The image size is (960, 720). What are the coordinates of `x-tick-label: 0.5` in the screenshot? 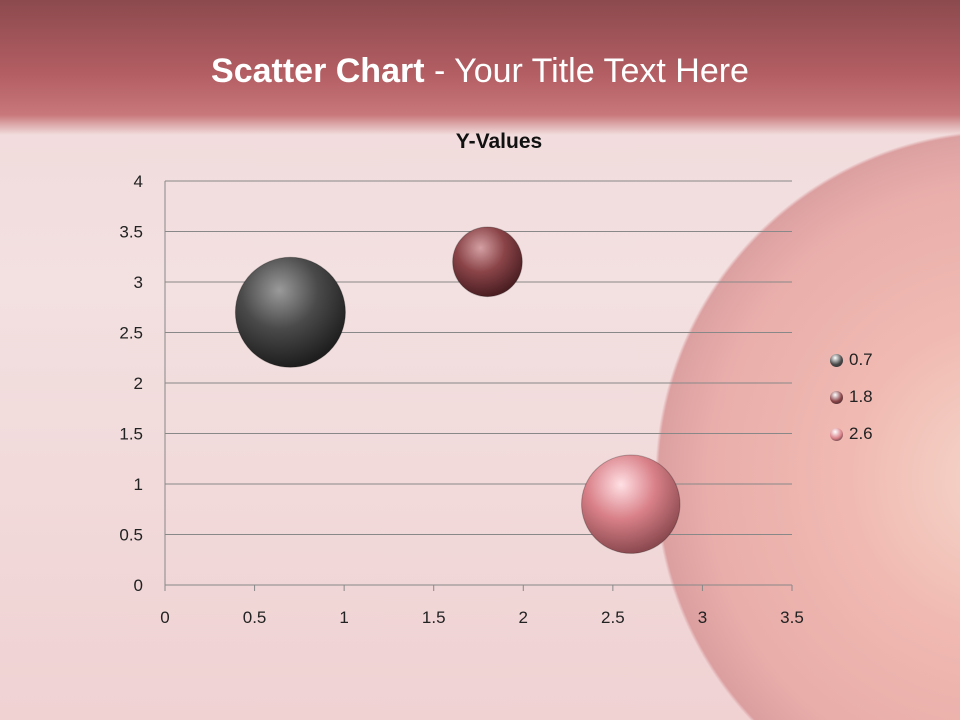 It's located at (255, 617).